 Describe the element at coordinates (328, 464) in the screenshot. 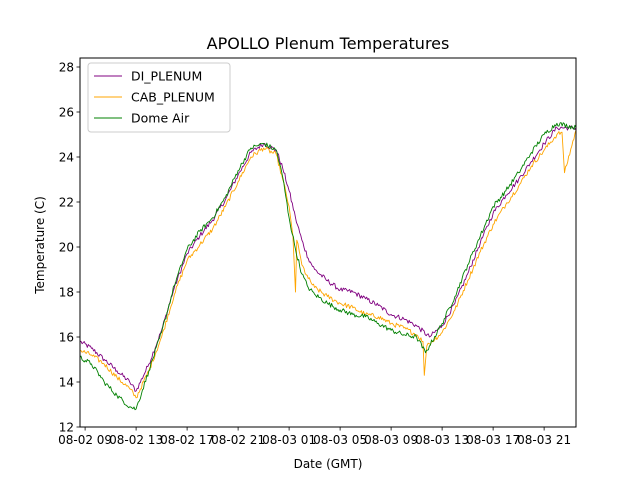

I see `x-axis-label: Date (GMT)` at that location.